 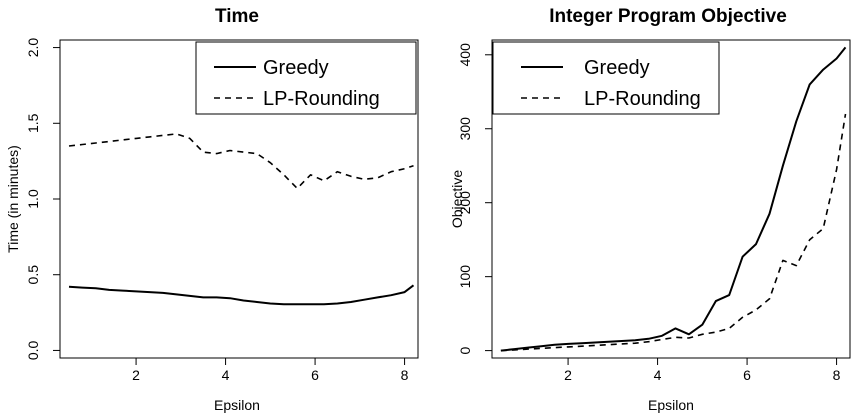 I want to click on objective-y-tick-label: 100, so click(x=465, y=277).